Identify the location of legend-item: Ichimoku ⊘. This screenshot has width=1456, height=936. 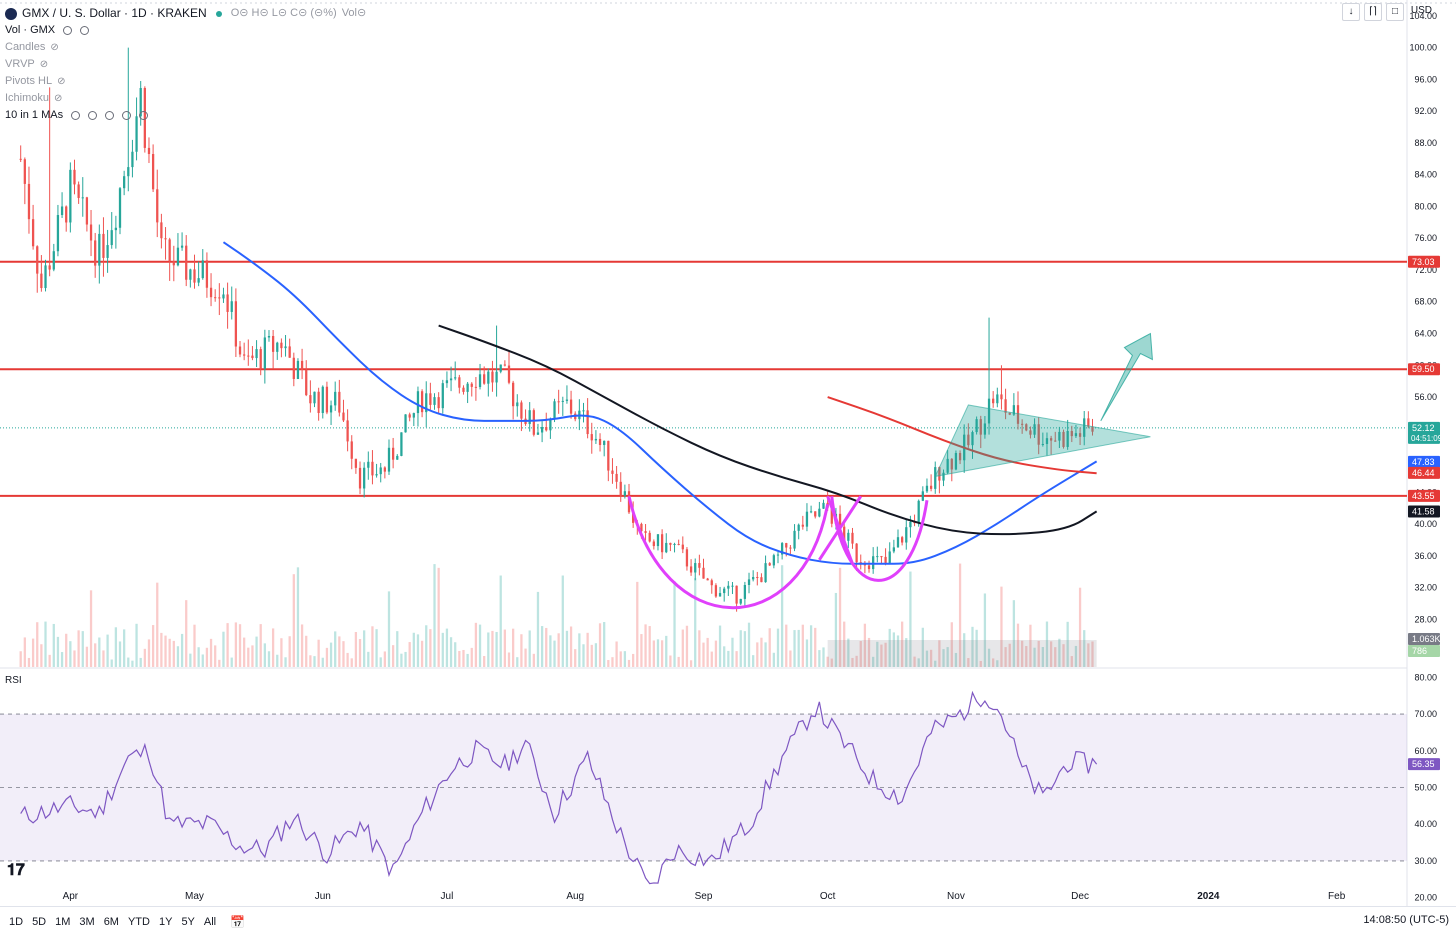
(185, 98).